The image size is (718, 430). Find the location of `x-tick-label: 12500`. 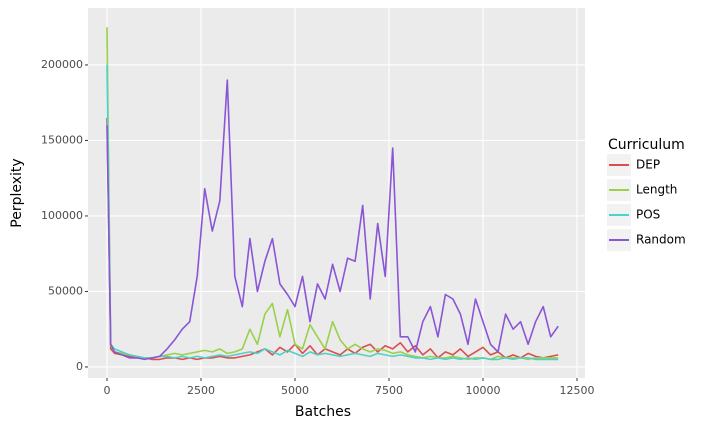

x-tick-label: 12500 is located at coordinates (576, 390).